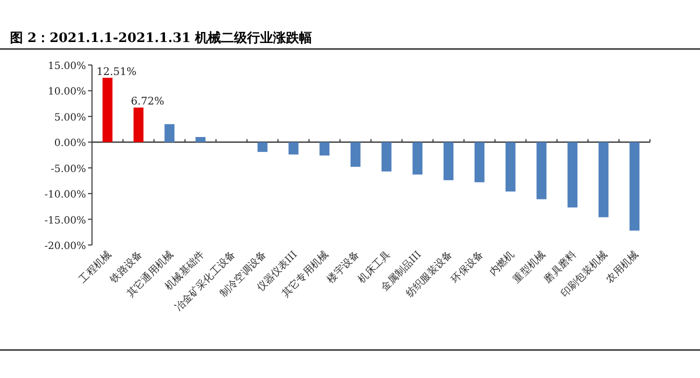  I want to click on y-tick-label: 5.00%, so click(70, 118).